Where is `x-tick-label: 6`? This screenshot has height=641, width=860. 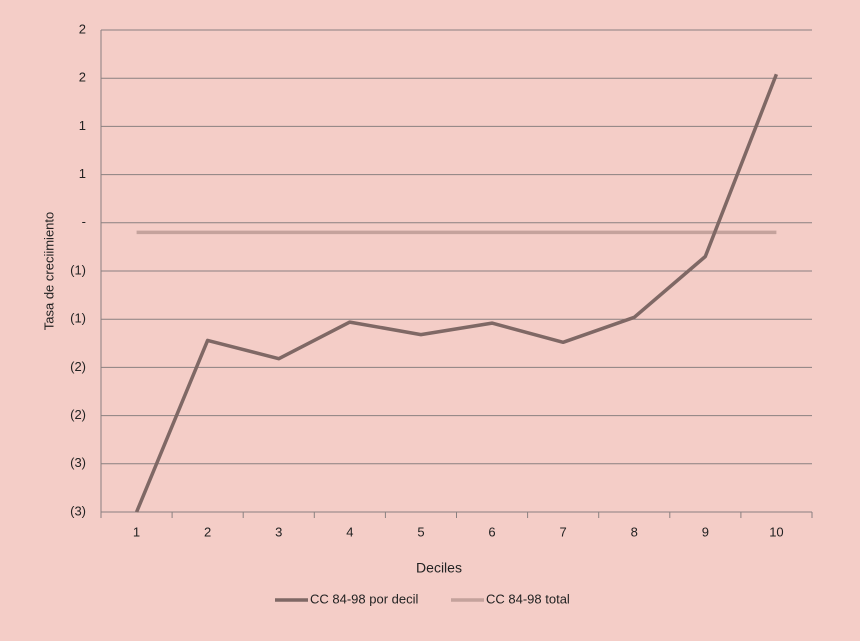
x-tick-label: 6 is located at coordinates (491, 531).